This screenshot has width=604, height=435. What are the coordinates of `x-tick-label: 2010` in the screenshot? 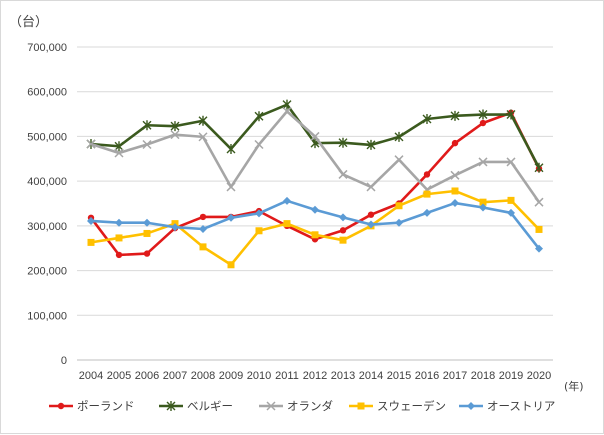 It's located at (259, 376).